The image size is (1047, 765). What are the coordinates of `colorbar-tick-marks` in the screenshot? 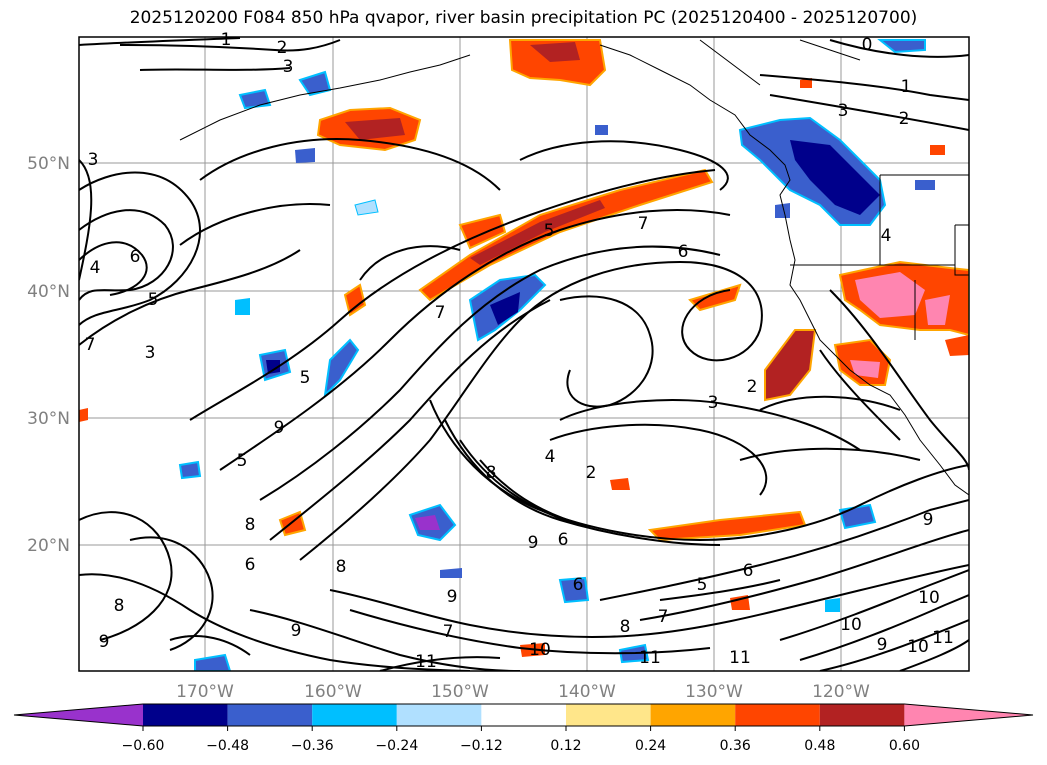 It's located at (523, 728).